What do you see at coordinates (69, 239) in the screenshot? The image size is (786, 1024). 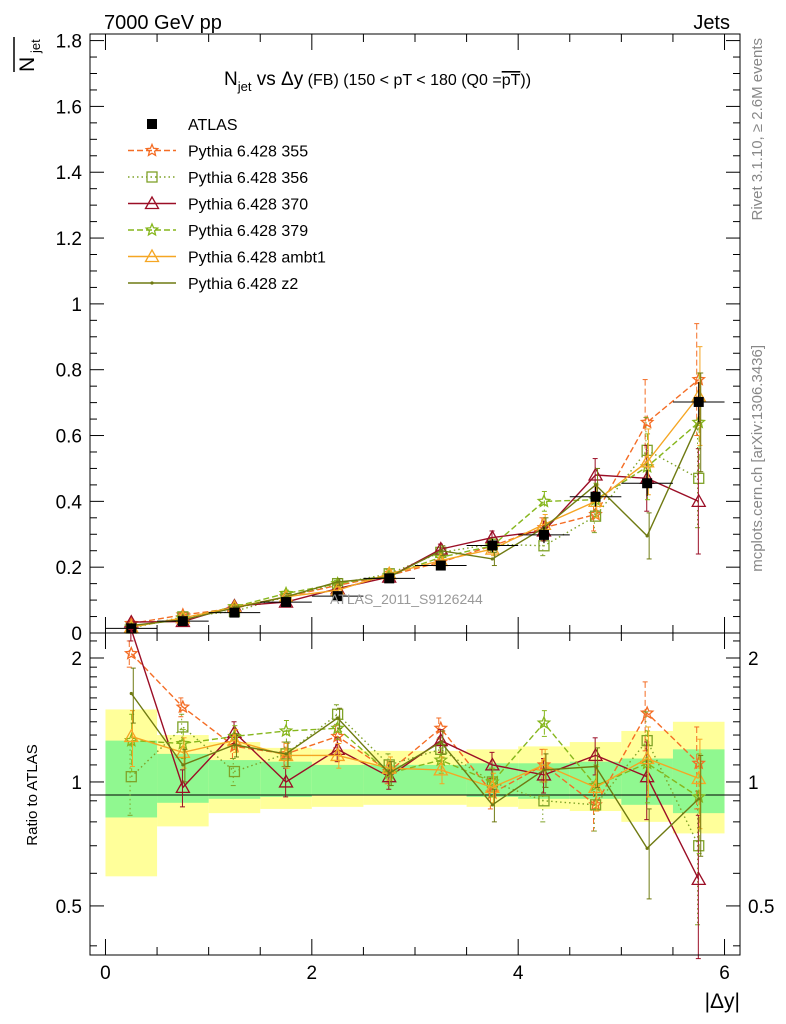 I see `y-tick-label: 1.2` at bounding box center [69, 239].